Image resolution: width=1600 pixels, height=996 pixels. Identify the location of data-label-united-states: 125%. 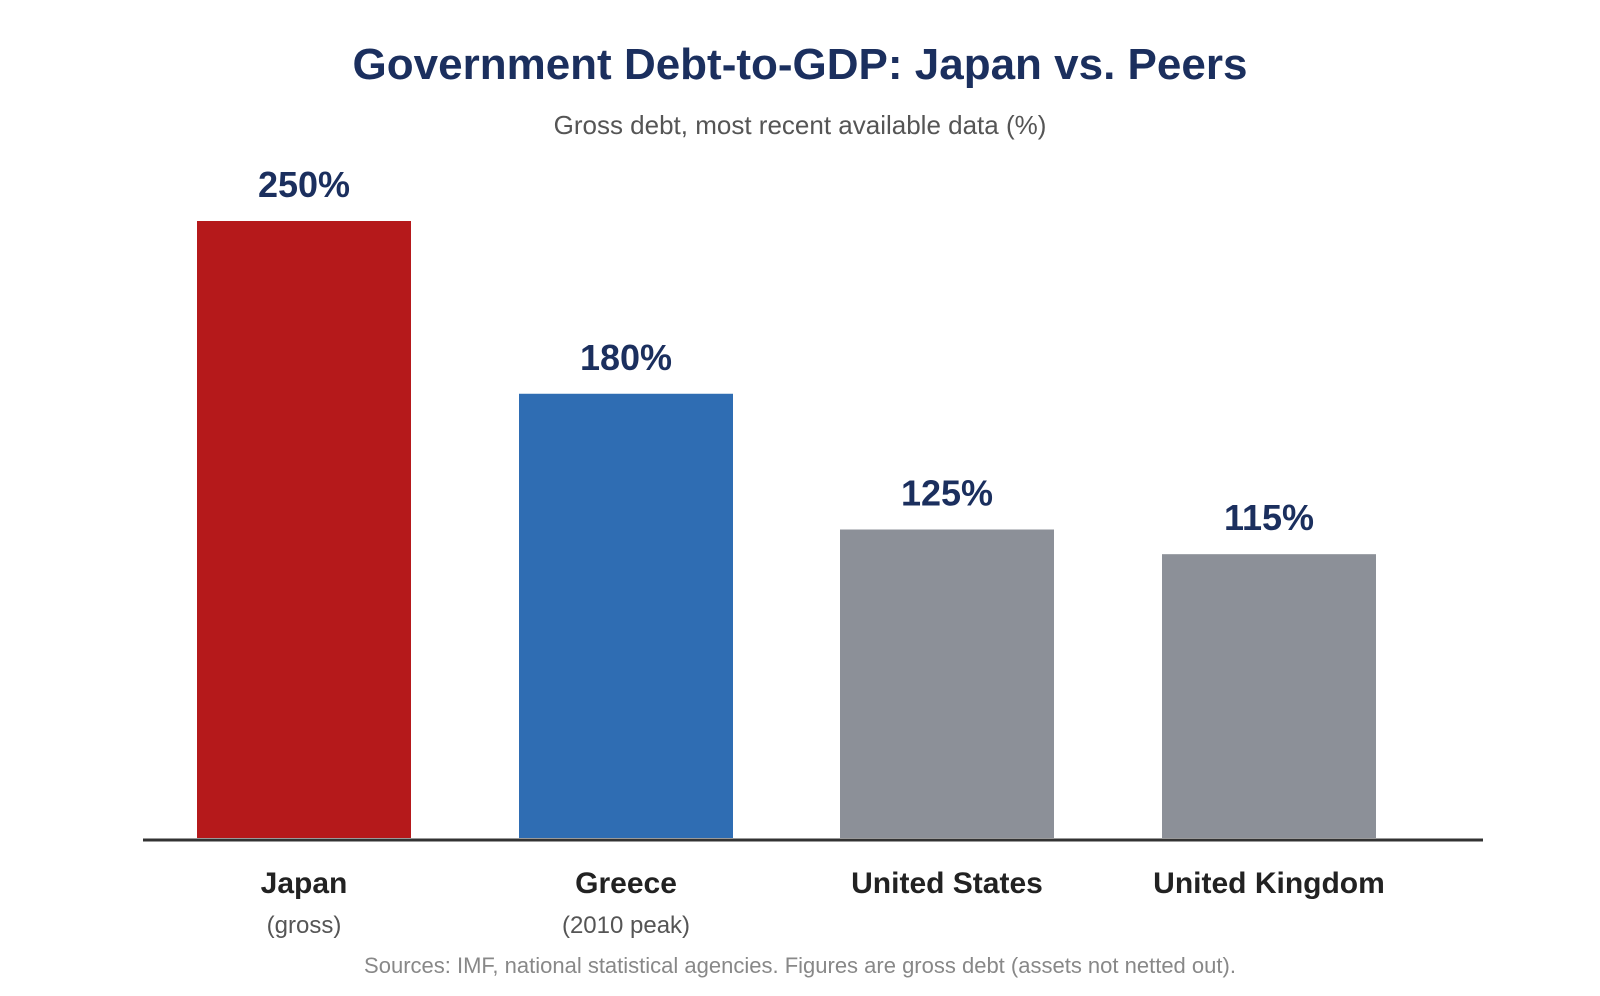
(947, 493).